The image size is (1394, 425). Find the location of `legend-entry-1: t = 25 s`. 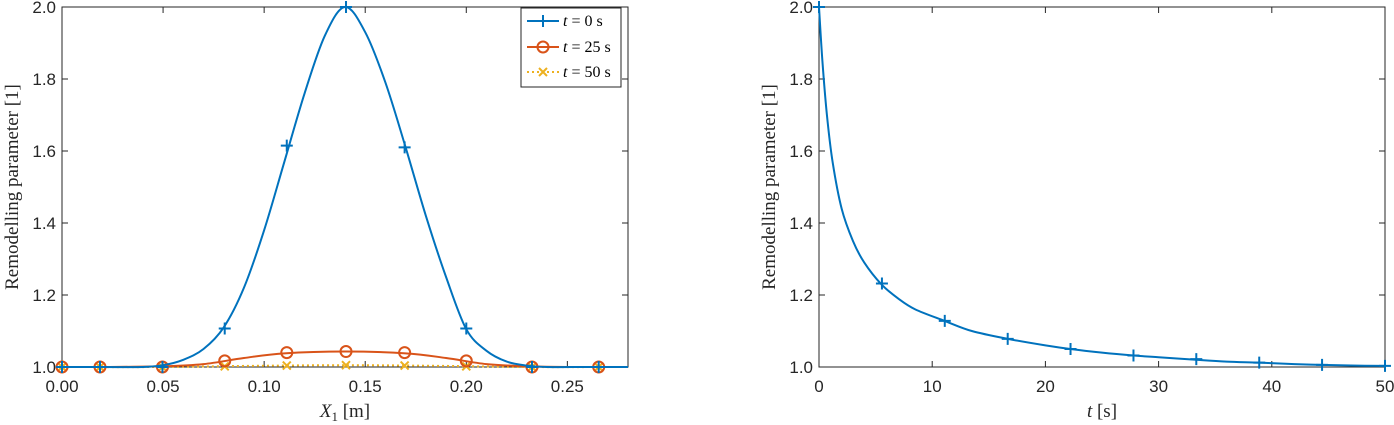

legend-entry-1: t = 25 s is located at coordinates (569, 47).